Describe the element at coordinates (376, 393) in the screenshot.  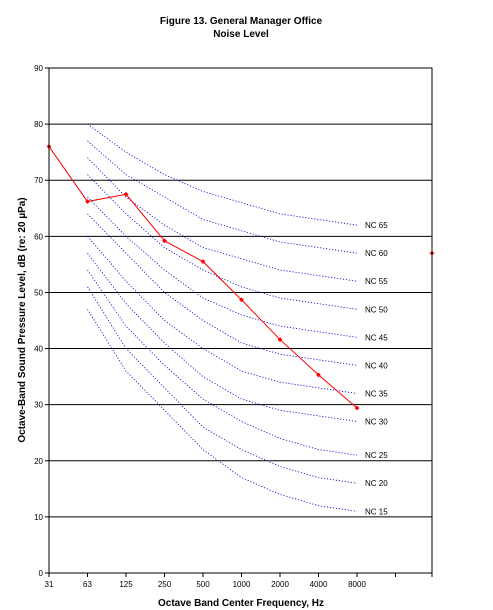
I see `nc-curve-label: NC 35` at that location.